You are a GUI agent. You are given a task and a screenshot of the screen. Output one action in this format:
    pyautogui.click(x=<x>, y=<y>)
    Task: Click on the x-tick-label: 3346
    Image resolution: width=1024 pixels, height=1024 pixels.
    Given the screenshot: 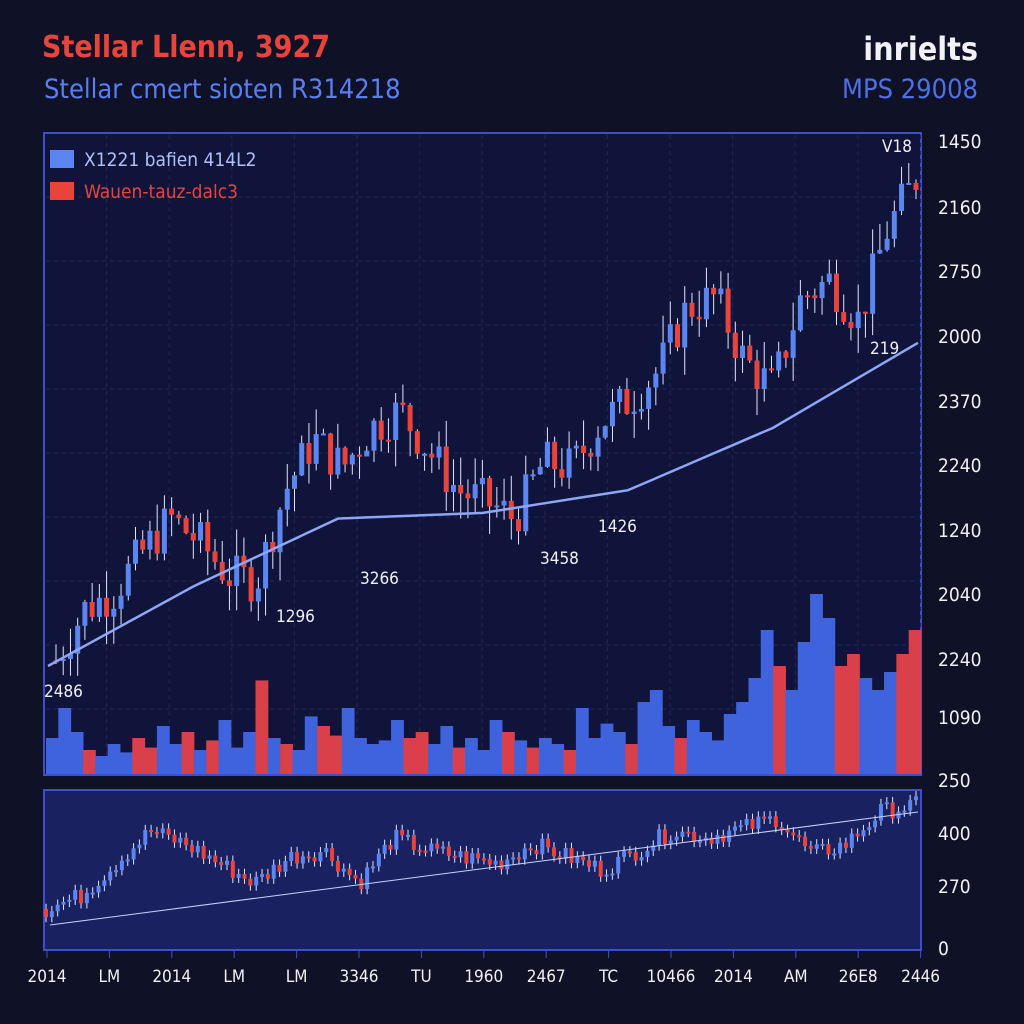 What is the action you would take?
    pyautogui.click(x=359, y=977)
    